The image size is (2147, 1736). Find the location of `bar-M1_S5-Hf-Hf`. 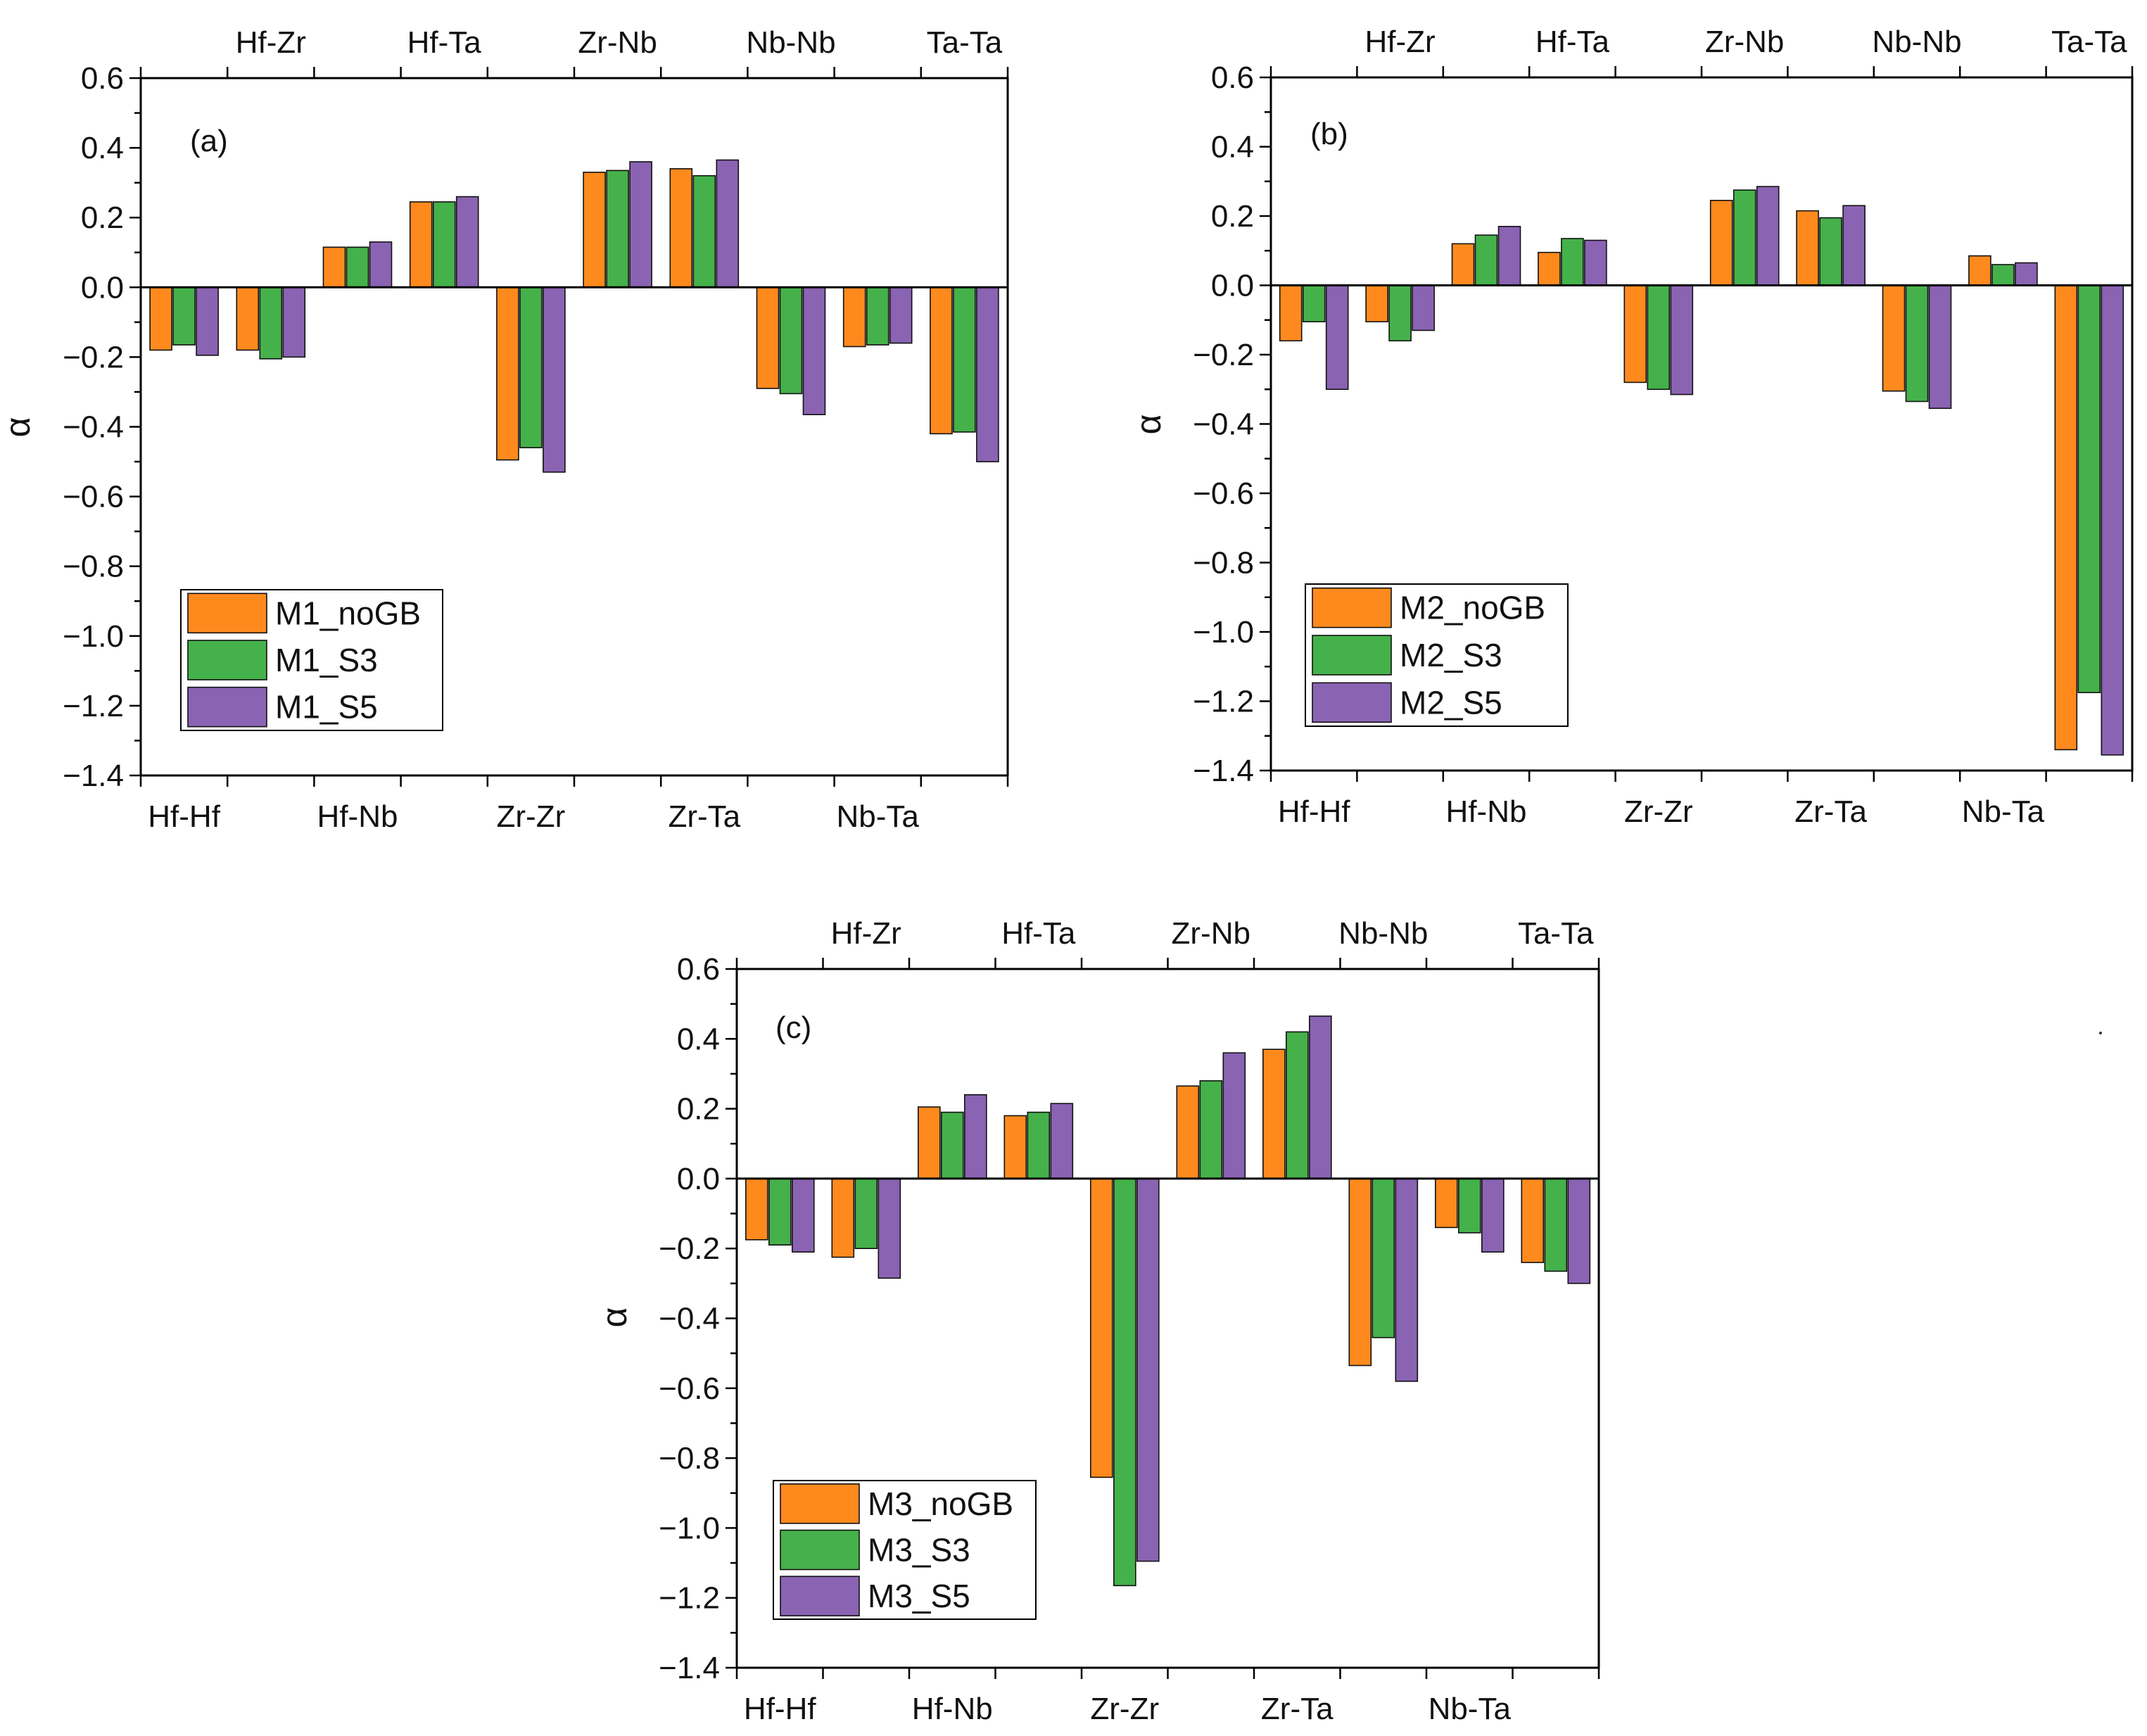

bar-M1_S5-Hf-Hf is located at coordinates (207, 321).